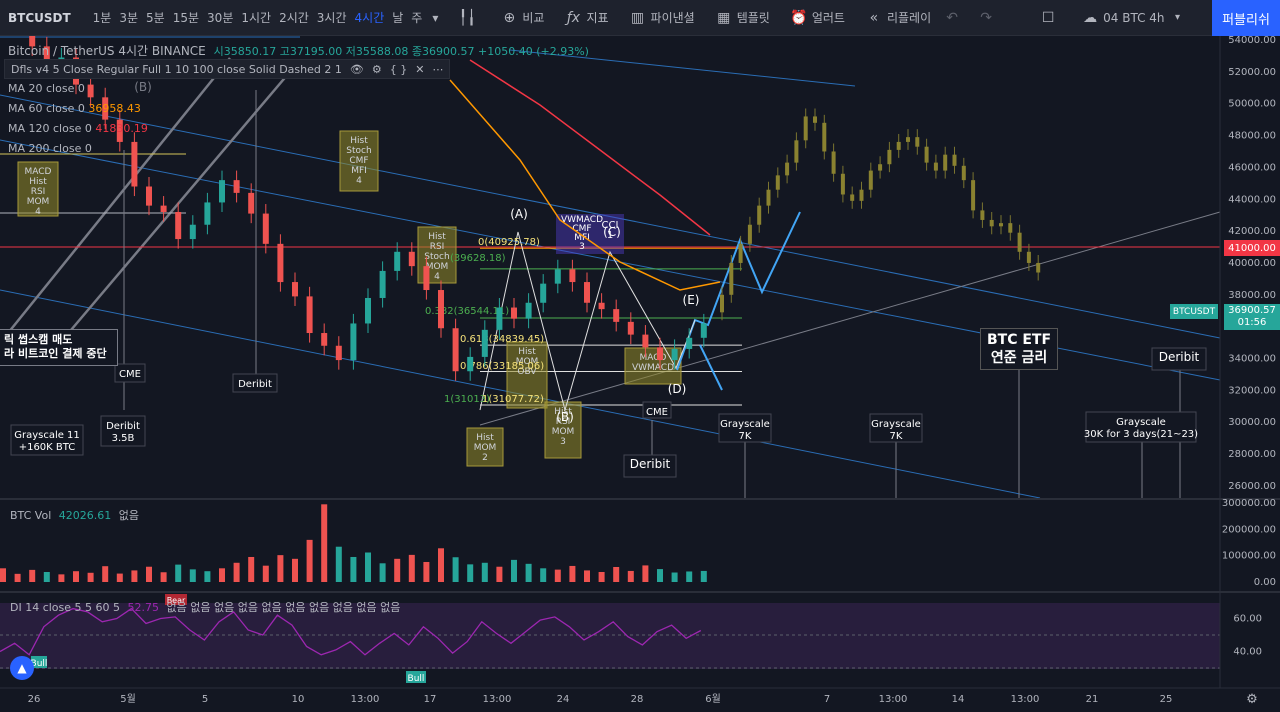 The height and width of the screenshot is (712, 1280). I want to click on etf-line-1: BTC ETF, so click(1019, 340).